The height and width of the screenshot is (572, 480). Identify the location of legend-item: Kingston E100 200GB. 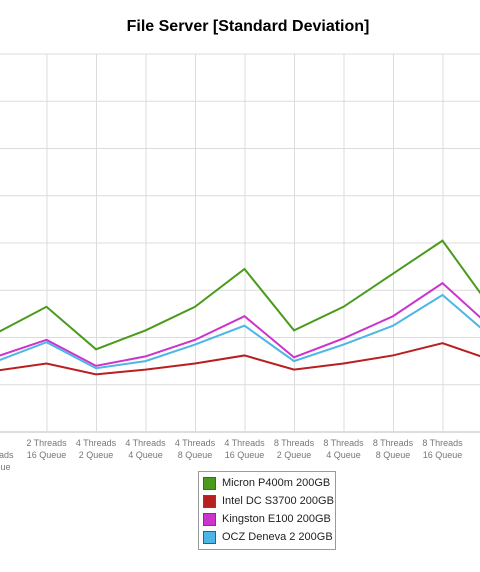
(267, 519).